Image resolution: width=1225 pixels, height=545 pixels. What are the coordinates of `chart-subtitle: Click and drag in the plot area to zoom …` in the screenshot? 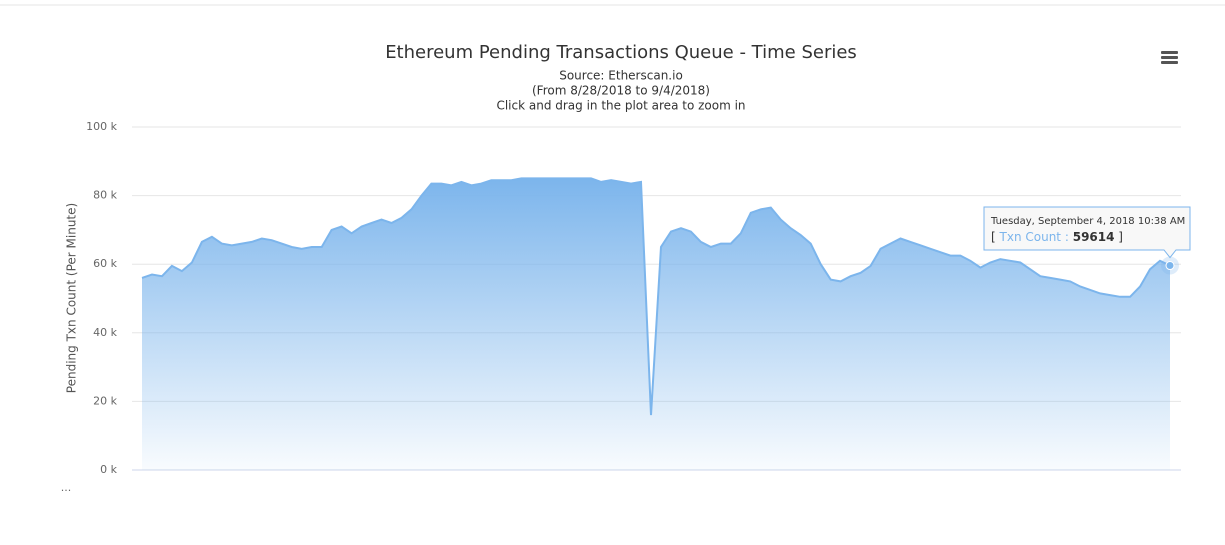 It's located at (620, 106).